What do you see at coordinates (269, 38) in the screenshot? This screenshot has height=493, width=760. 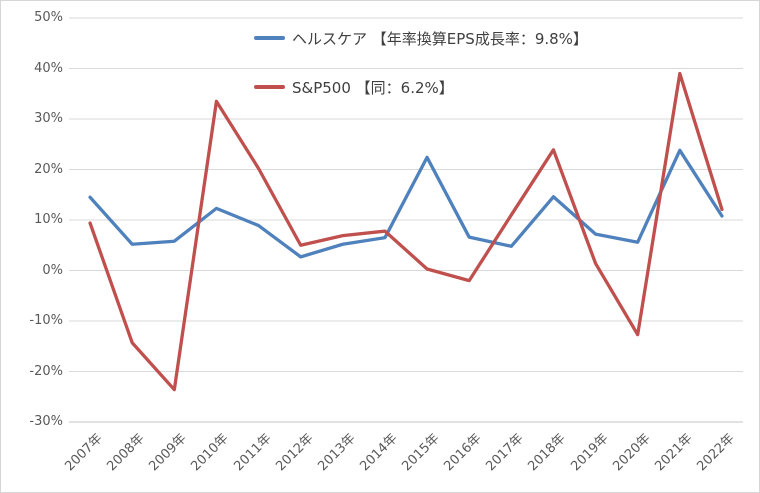 I see `legend-line-swatch-healthcare` at bounding box center [269, 38].